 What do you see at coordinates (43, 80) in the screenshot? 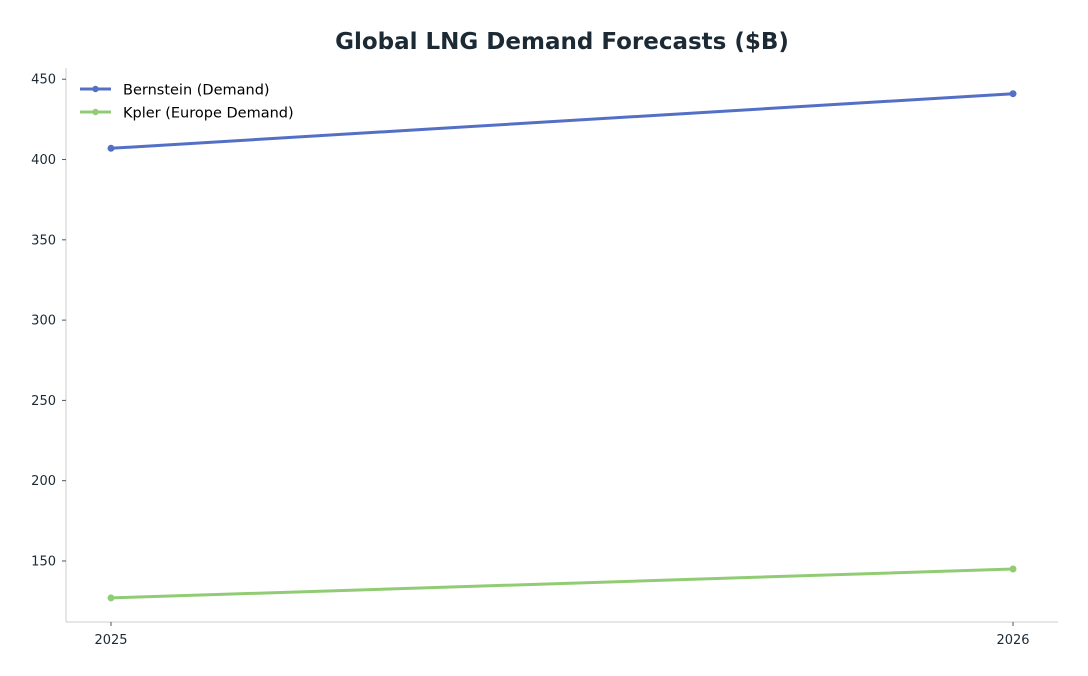
I see `y-tick-label: 450` at bounding box center [43, 80].